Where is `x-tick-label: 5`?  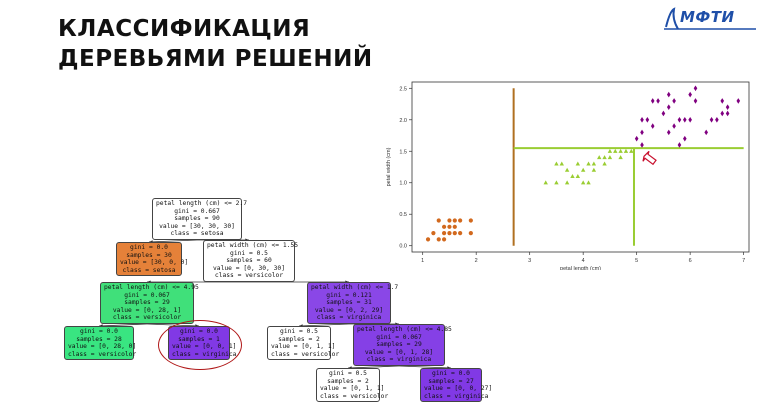
x-tick-label: 5 is located at coordinates (636, 261).